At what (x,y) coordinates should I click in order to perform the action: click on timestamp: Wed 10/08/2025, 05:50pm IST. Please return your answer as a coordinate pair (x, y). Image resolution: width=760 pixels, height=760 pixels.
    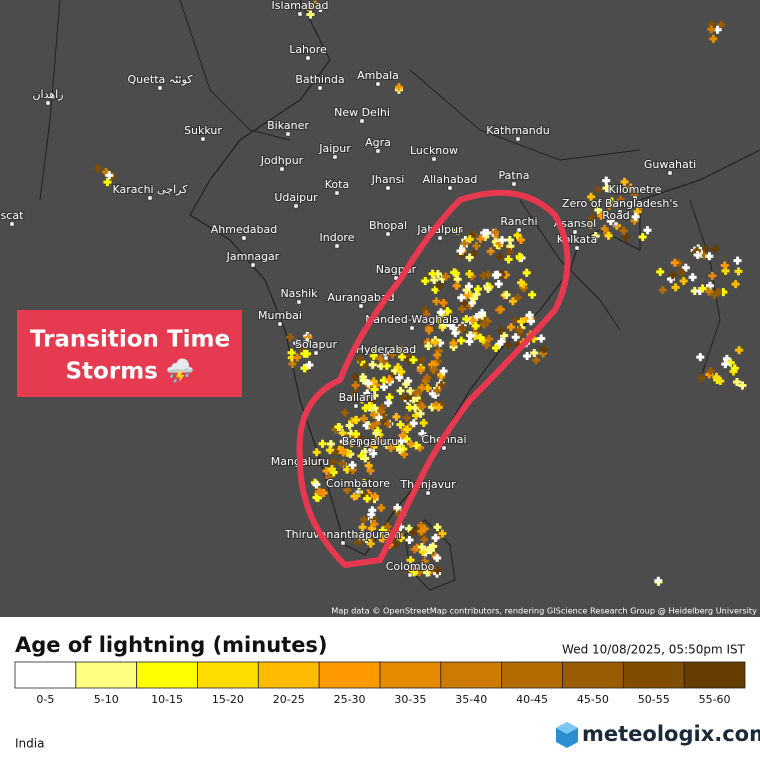
    Looking at the image, I should click on (654, 650).